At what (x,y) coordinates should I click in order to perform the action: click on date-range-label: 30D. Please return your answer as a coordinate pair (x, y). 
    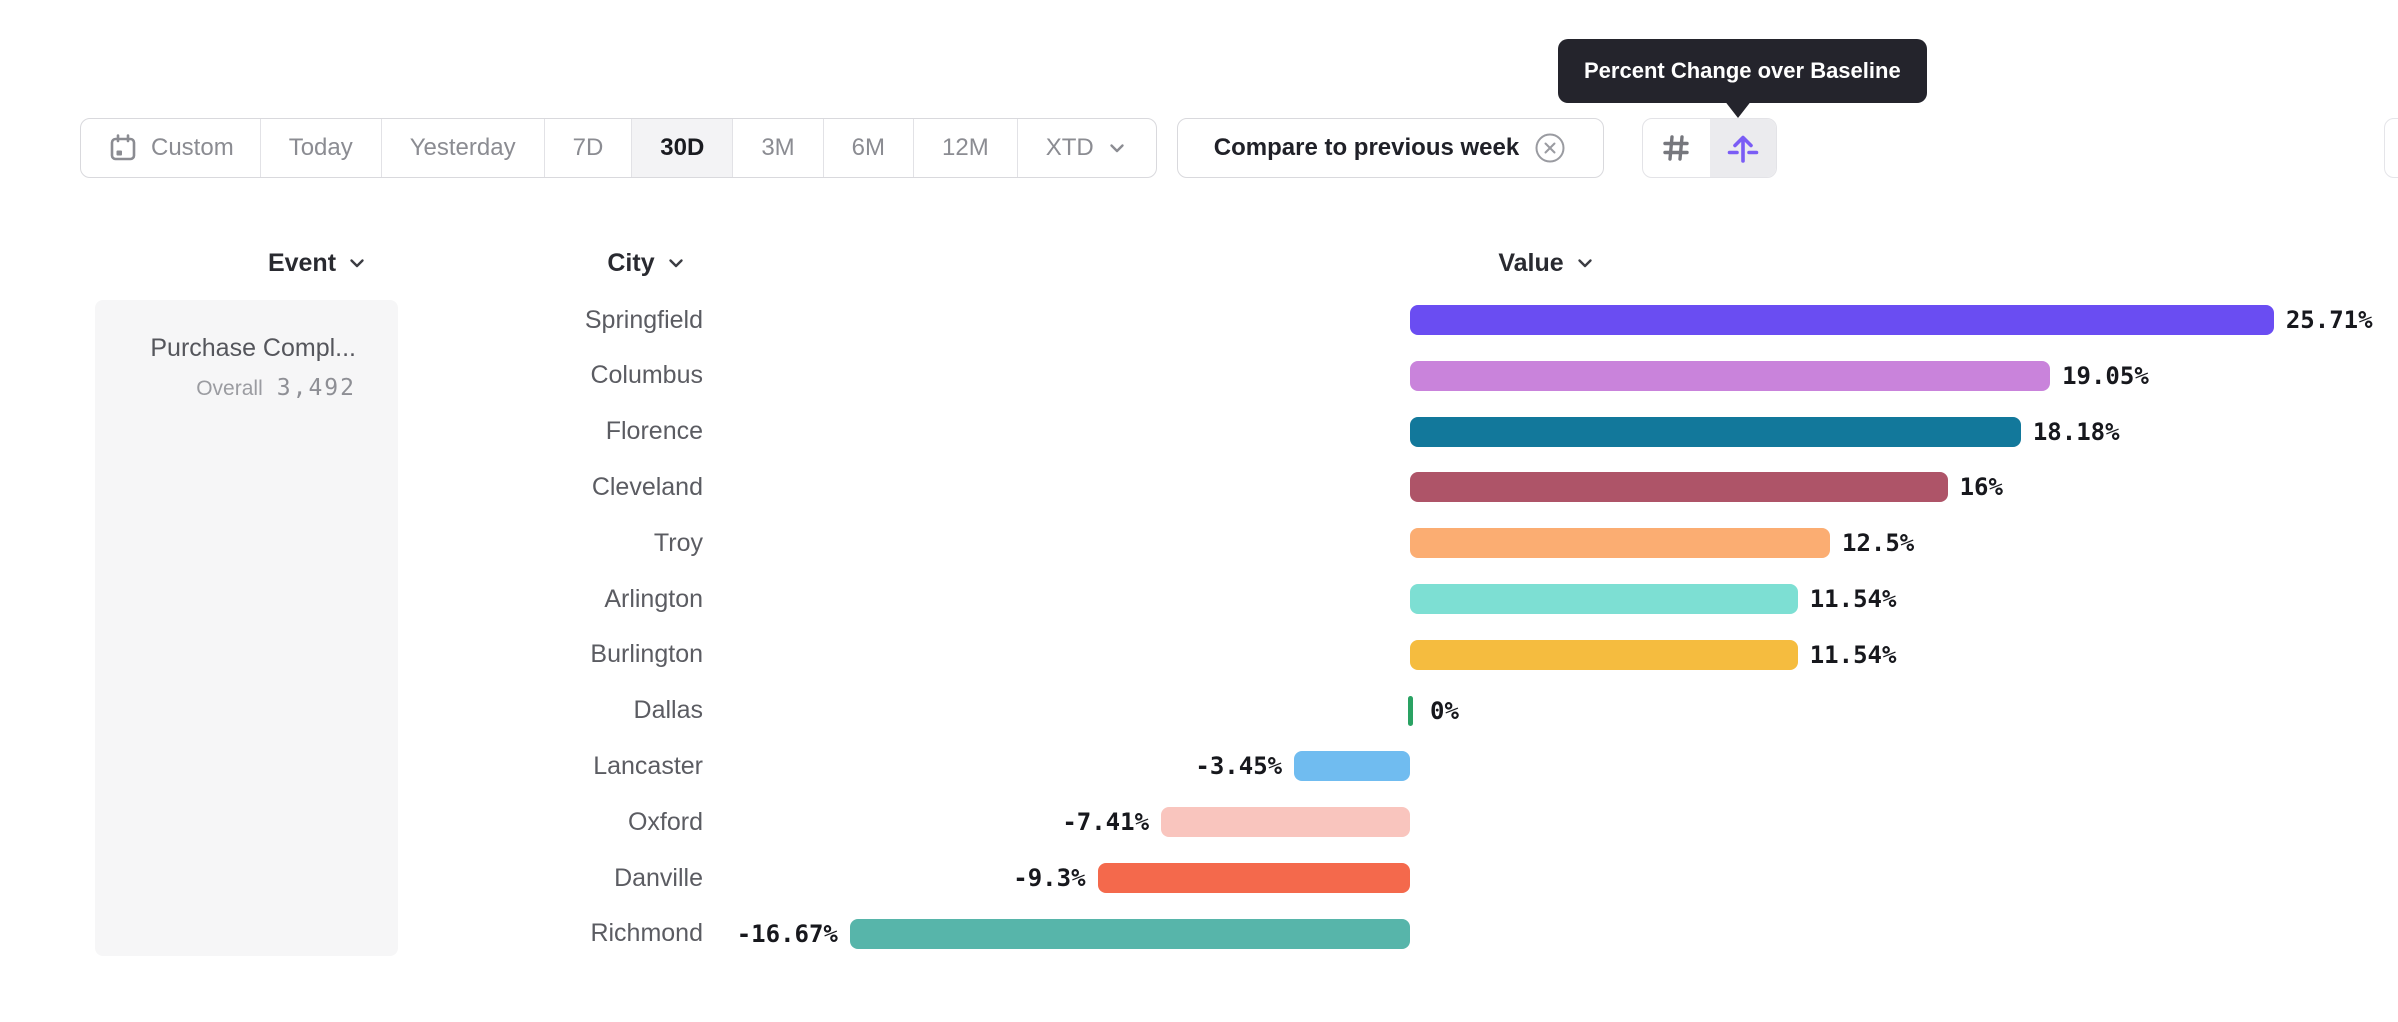
    Looking at the image, I should click on (682, 147).